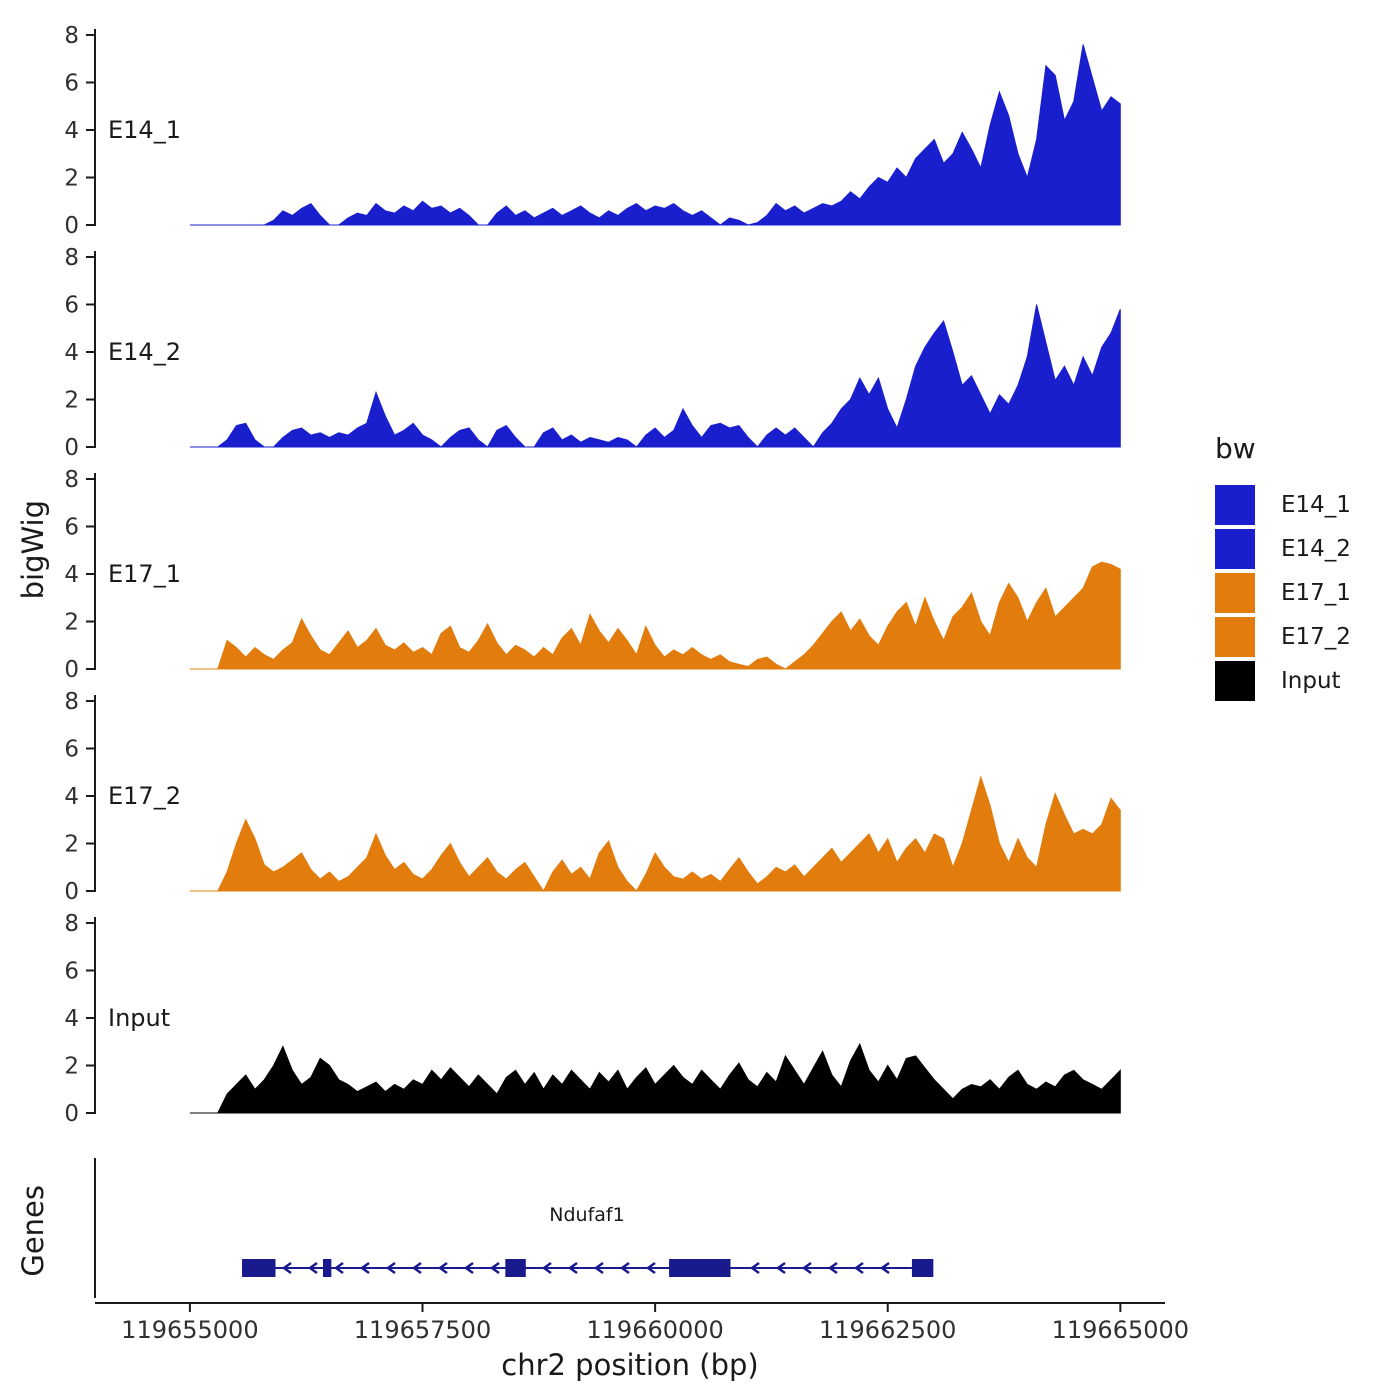 The image size is (1400, 1400). I want to click on legend-item-e14-2: E14_2, so click(1283, 549).